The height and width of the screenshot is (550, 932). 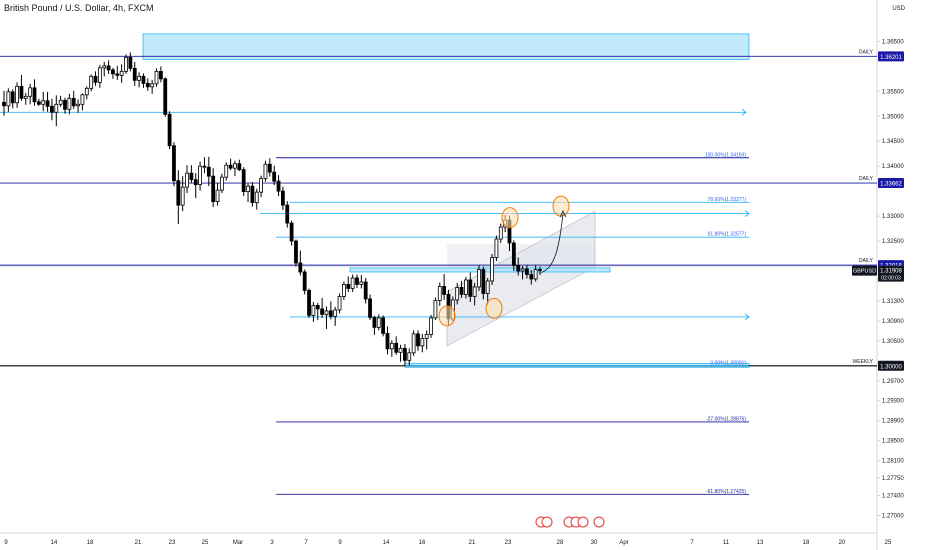 What do you see at coordinates (760, 543) in the screenshot?
I see `time-tick-label: 13` at bounding box center [760, 543].